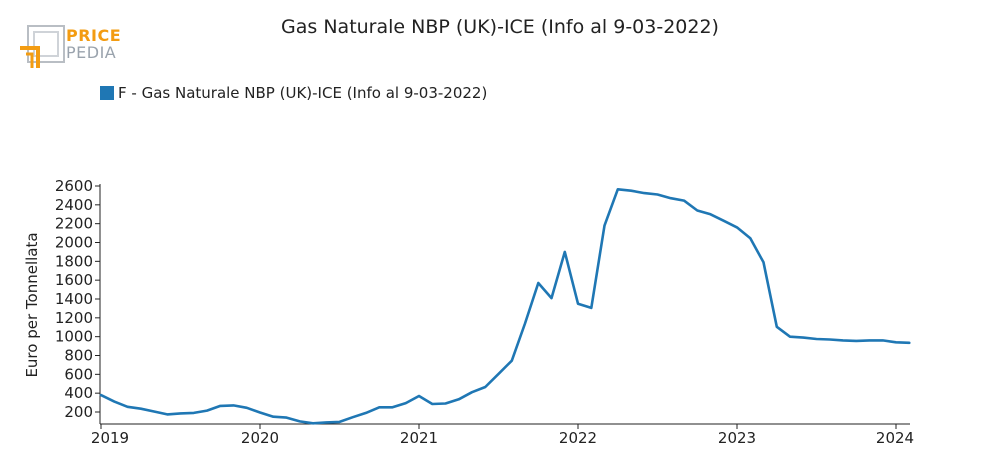 The image size is (1000, 475). What do you see at coordinates (737, 438) in the screenshot?
I see `x-tick-label: 2023` at bounding box center [737, 438].